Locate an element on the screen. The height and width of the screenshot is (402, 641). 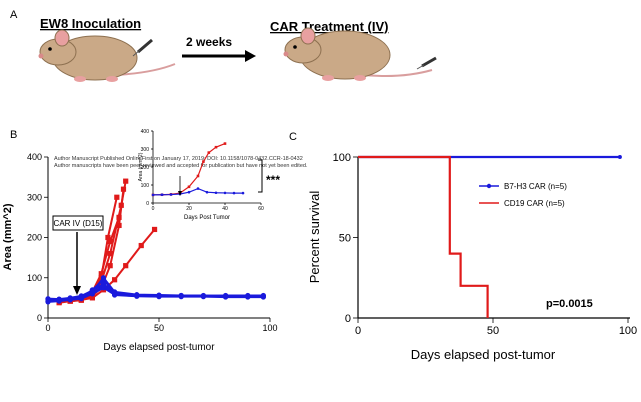
surv-series-line is located at coordinates (423, 236).